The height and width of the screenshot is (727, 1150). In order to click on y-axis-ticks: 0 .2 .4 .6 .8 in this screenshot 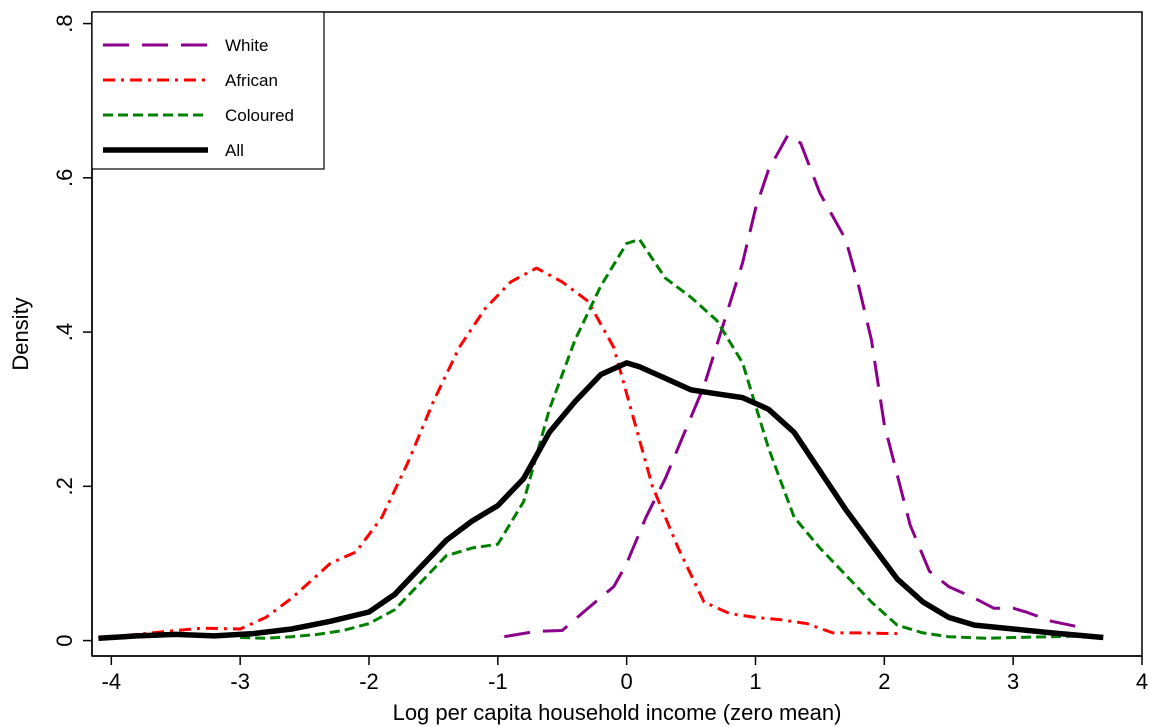, I will do `click(72, 330)`.